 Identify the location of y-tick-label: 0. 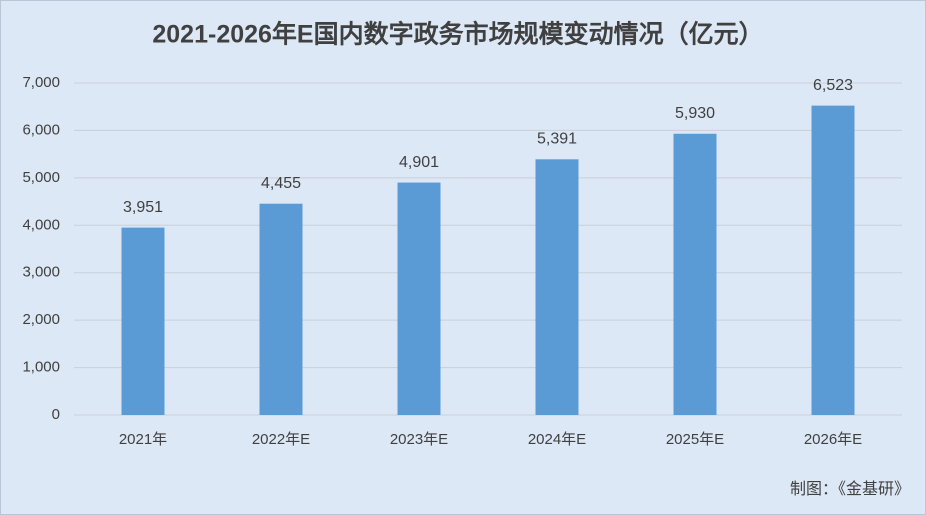
(56, 414).